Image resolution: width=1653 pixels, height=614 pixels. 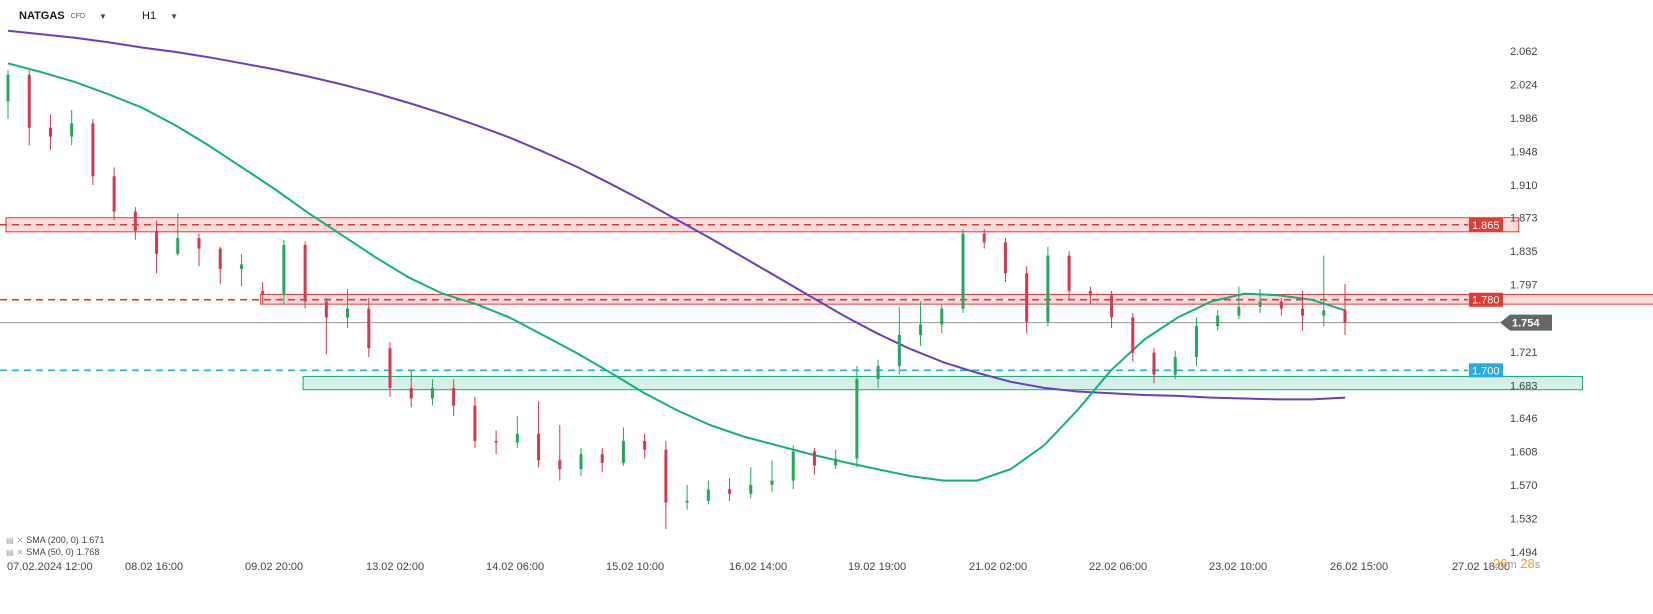 I want to click on x-tick-label: 09.02 20:00, so click(x=274, y=567).